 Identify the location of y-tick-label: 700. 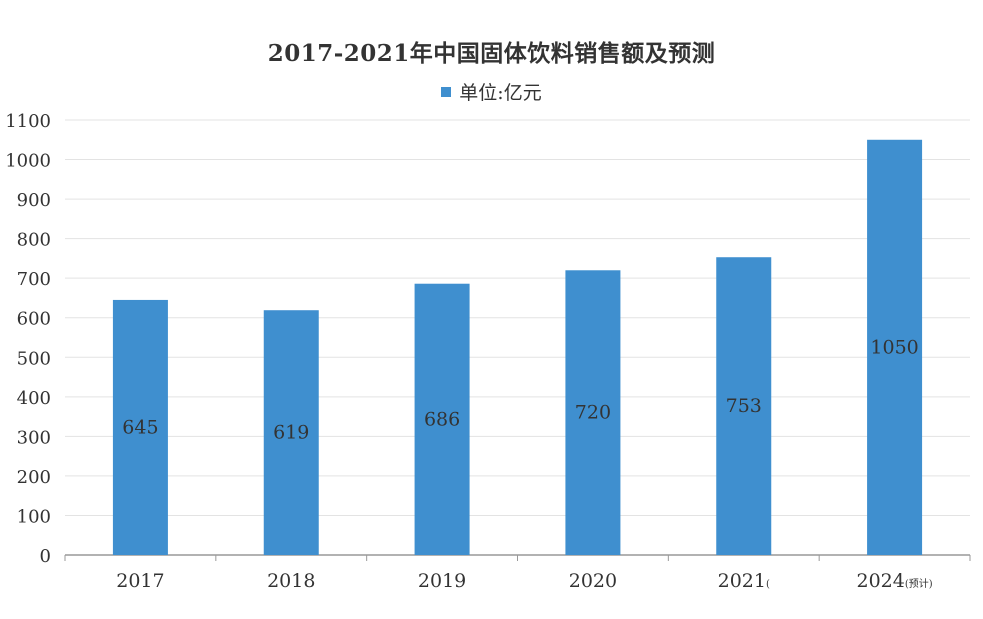
(34, 279).